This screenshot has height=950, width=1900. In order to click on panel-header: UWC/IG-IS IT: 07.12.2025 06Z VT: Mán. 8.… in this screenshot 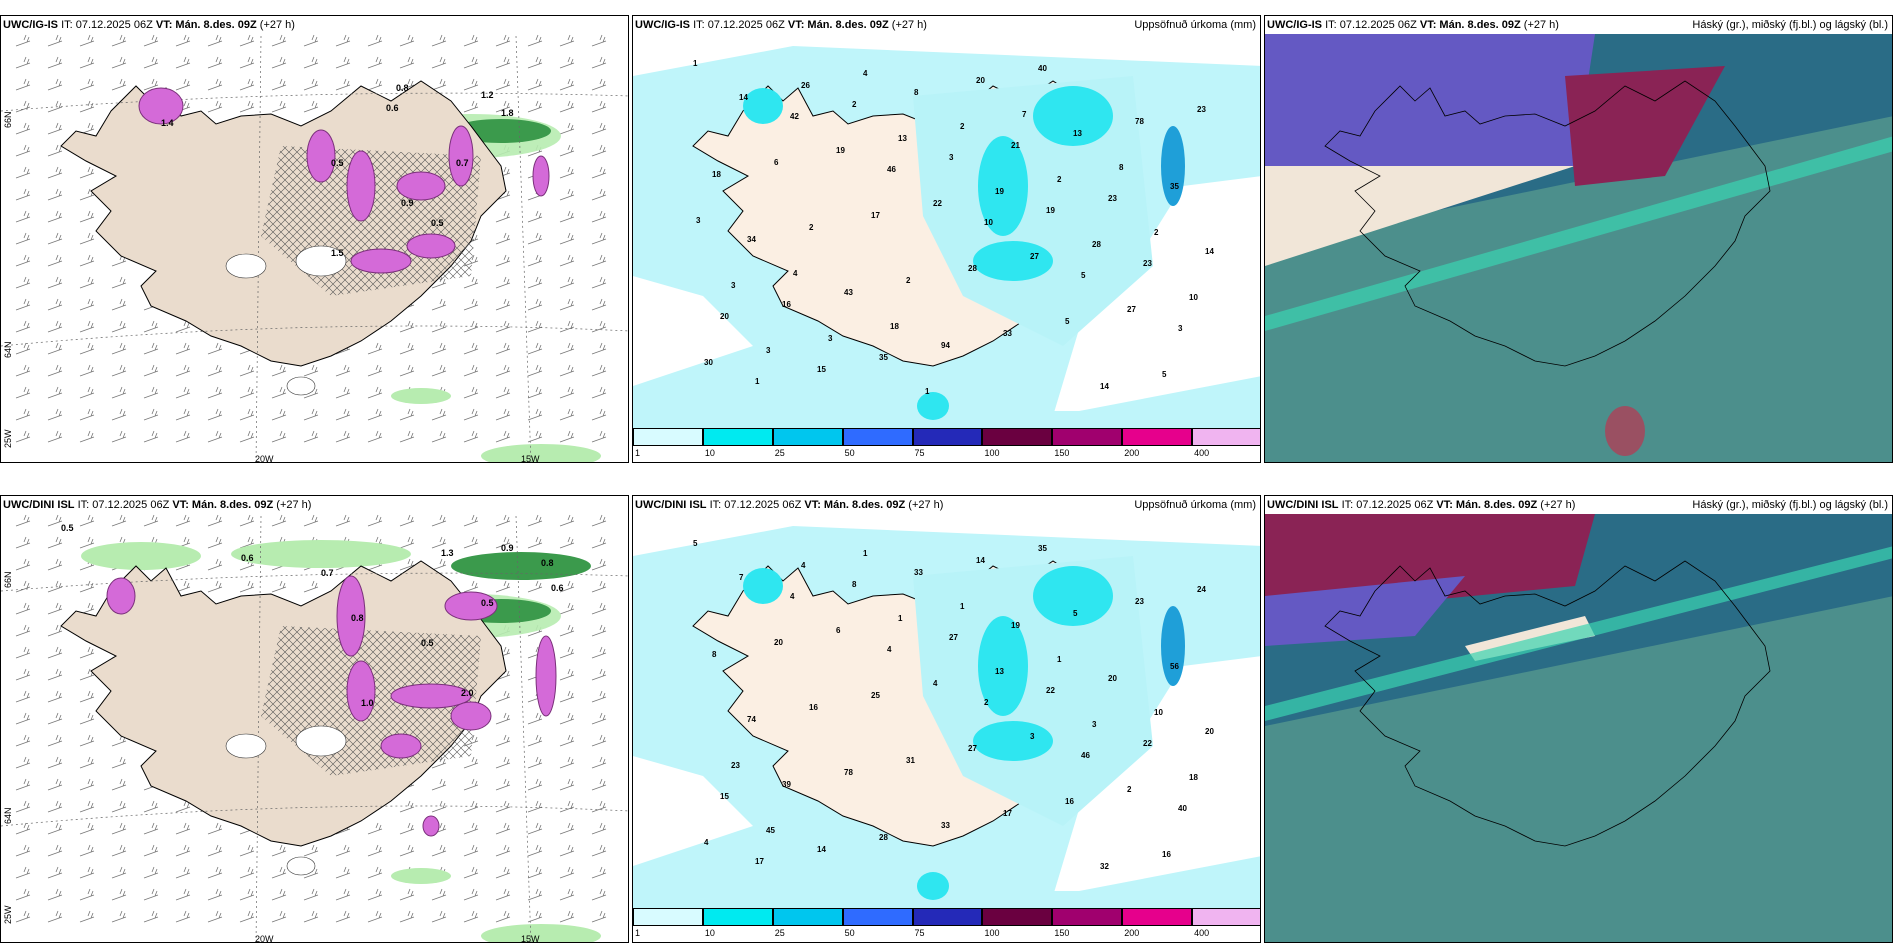, I will do `click(946, 25)`.